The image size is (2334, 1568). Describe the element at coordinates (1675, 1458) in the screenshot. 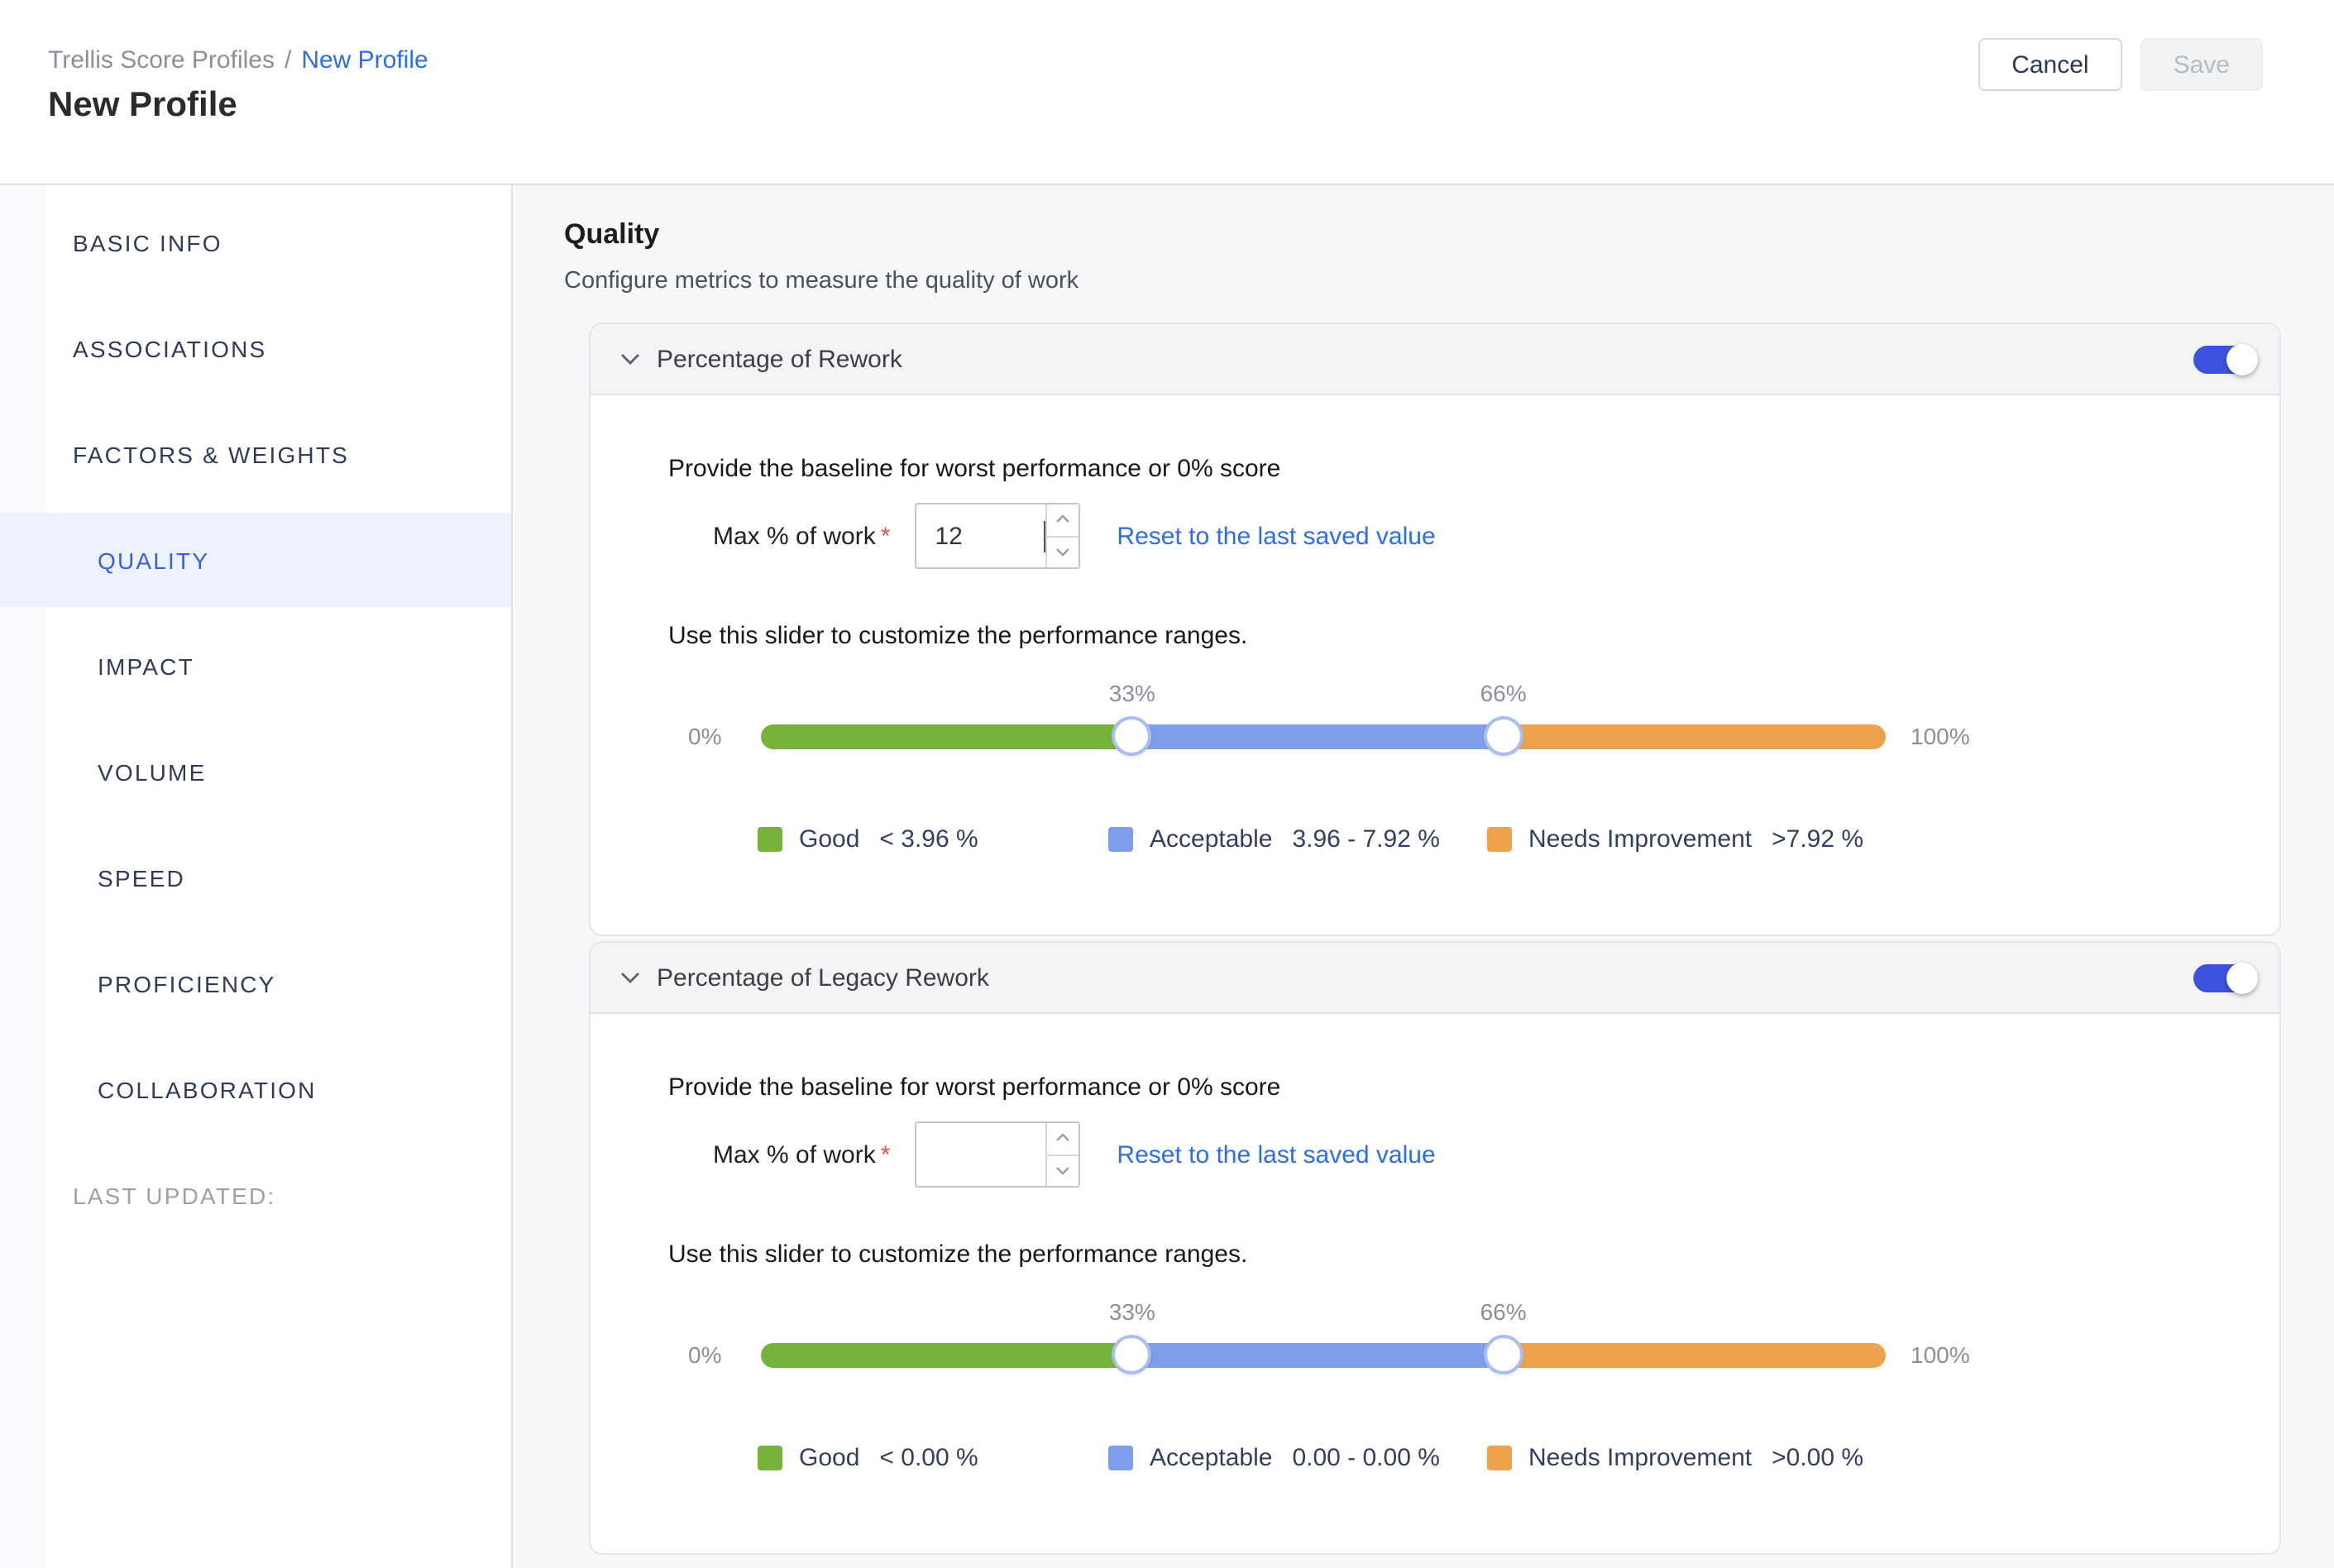

I see `legend-item-needs-improvement: Needs Improvement >0.00 %` at that location.